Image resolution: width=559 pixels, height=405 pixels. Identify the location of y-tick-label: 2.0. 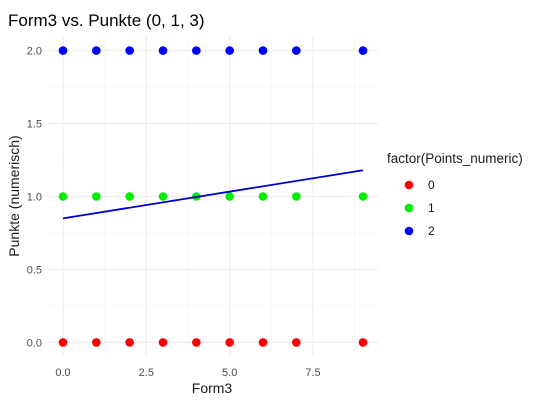
(34, 52).